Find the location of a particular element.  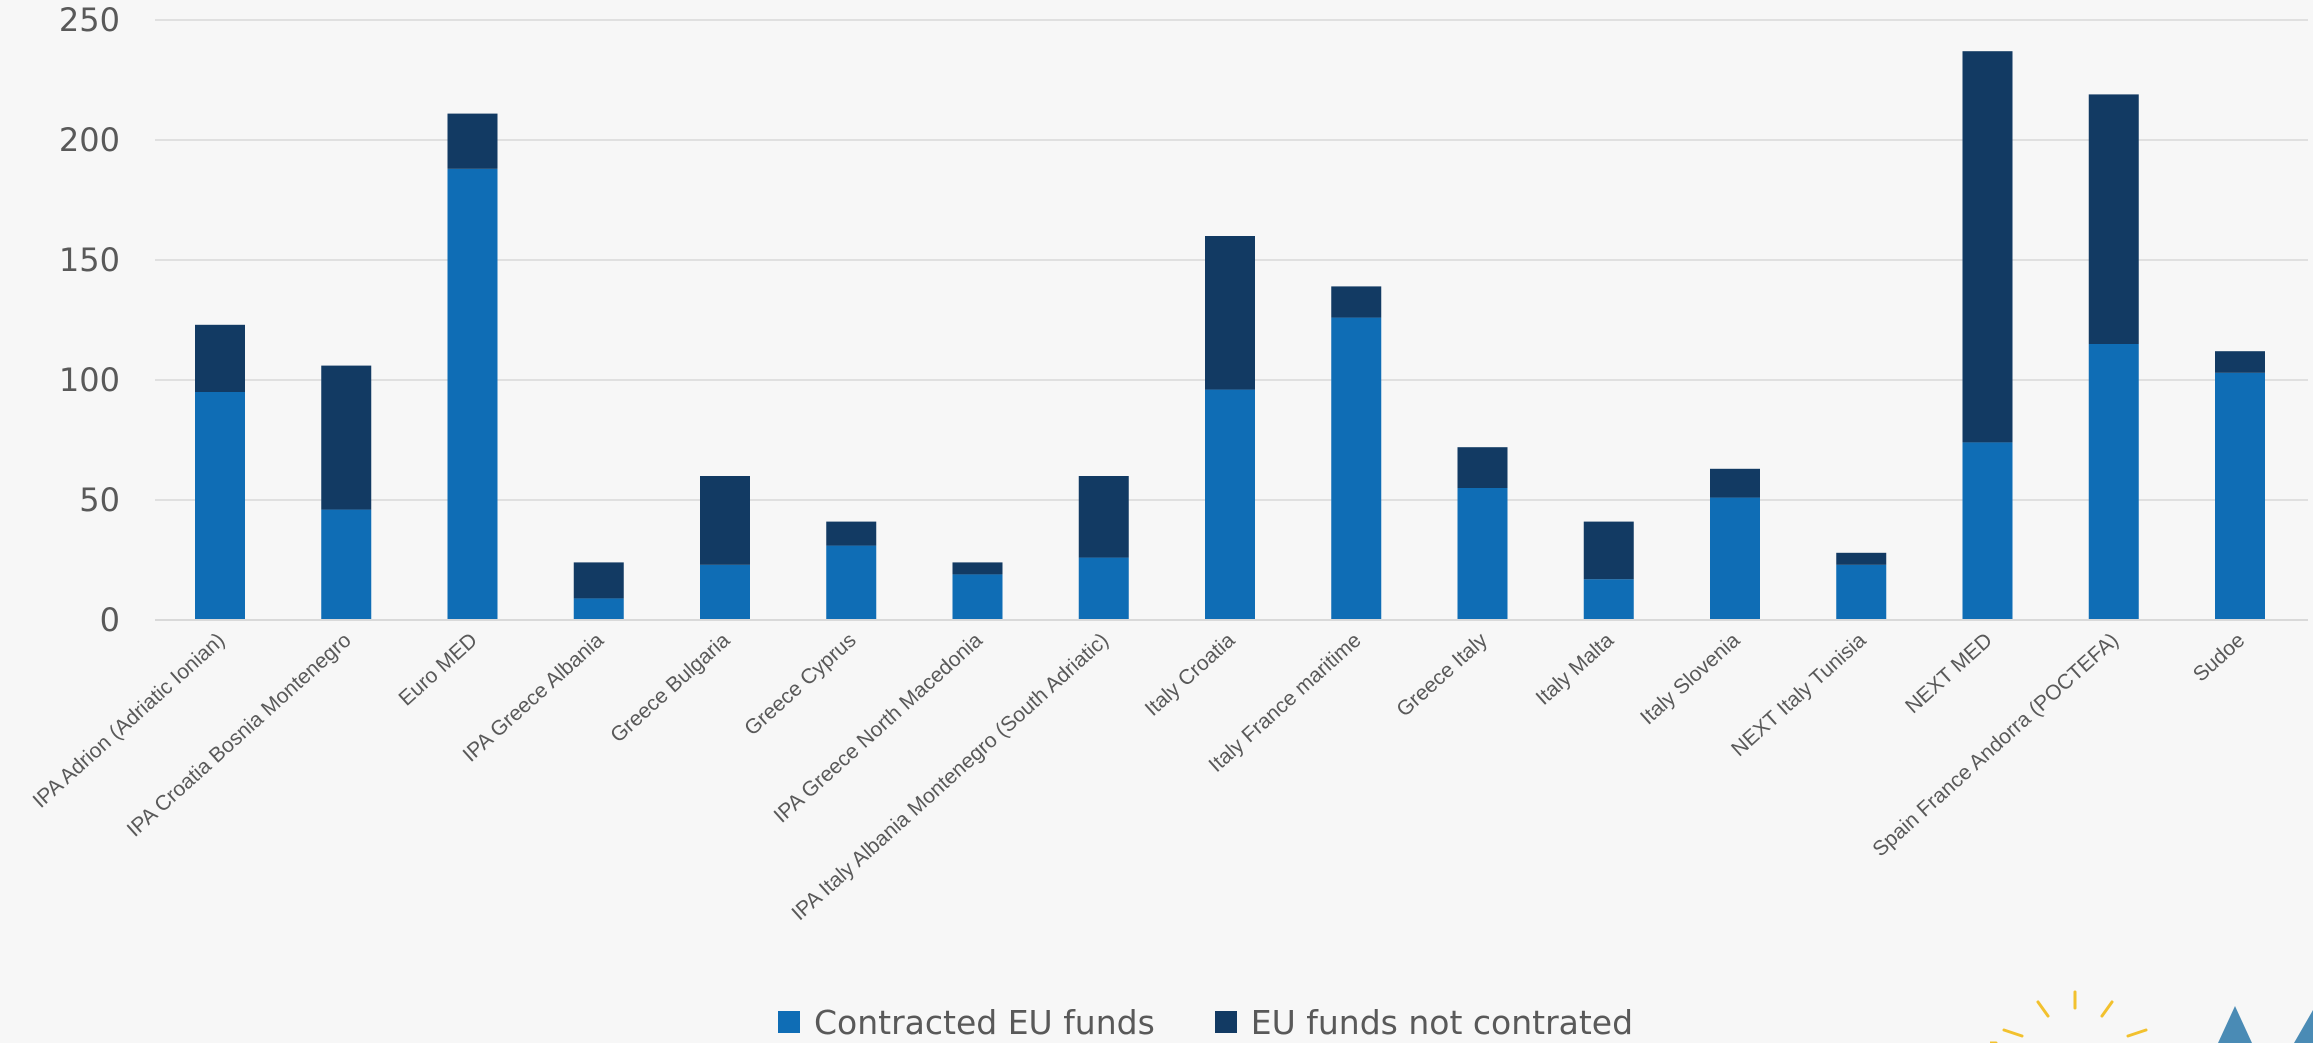

y-tick-label: 200 is located at coordinates (89, 140).